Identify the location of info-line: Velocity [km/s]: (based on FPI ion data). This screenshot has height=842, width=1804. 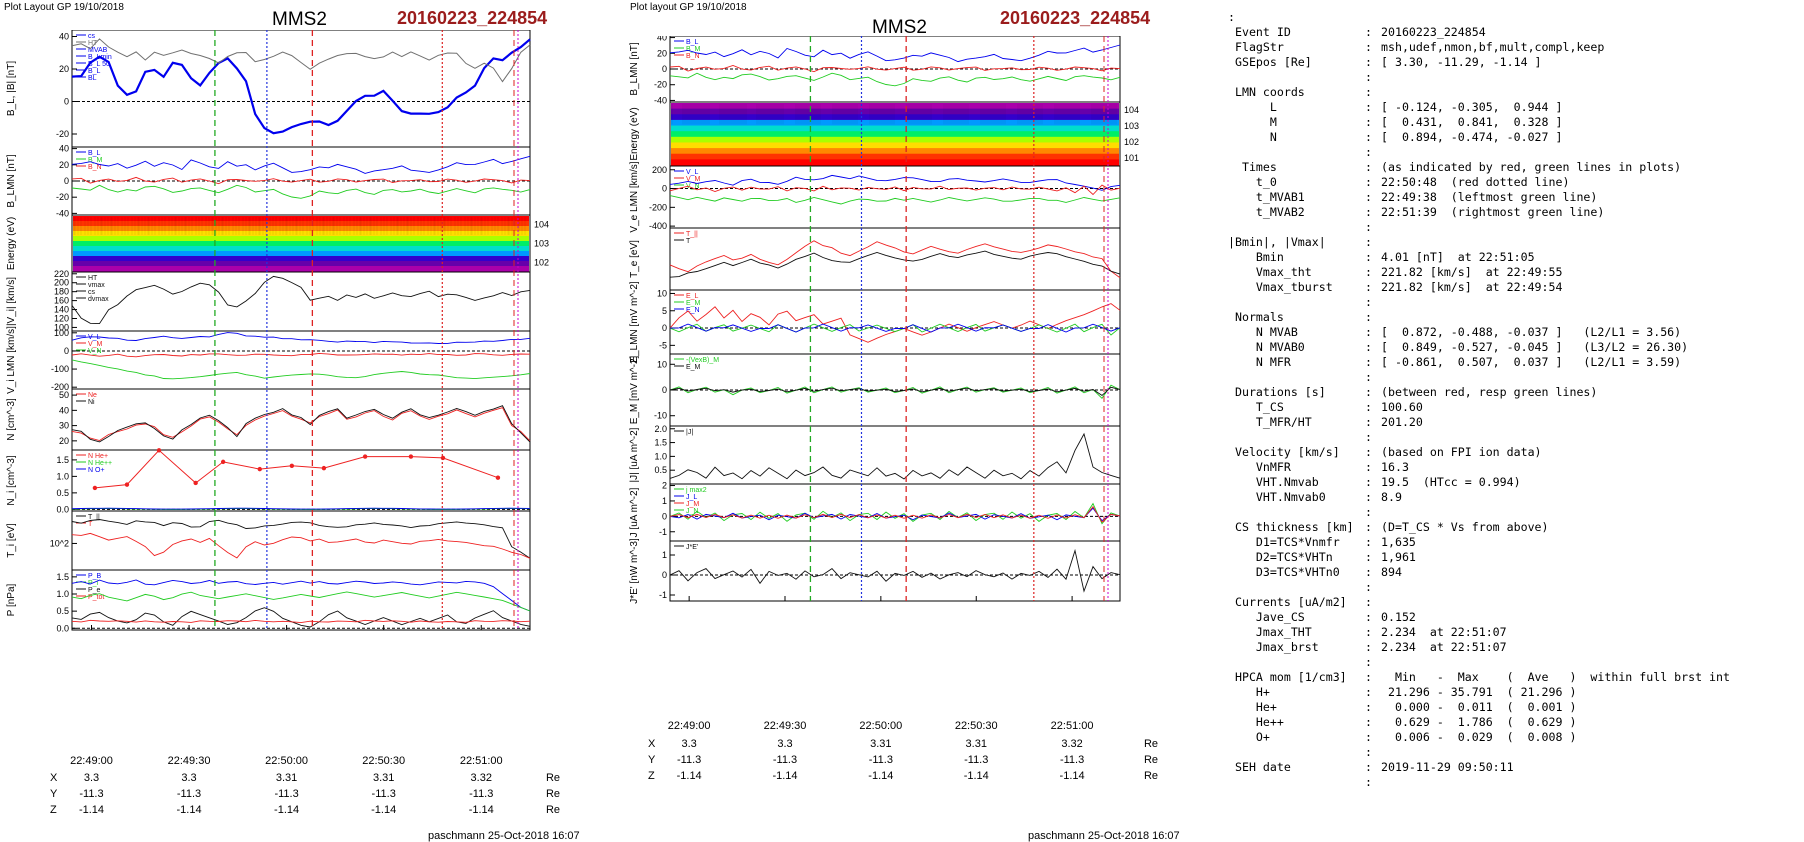
(1513, 452).